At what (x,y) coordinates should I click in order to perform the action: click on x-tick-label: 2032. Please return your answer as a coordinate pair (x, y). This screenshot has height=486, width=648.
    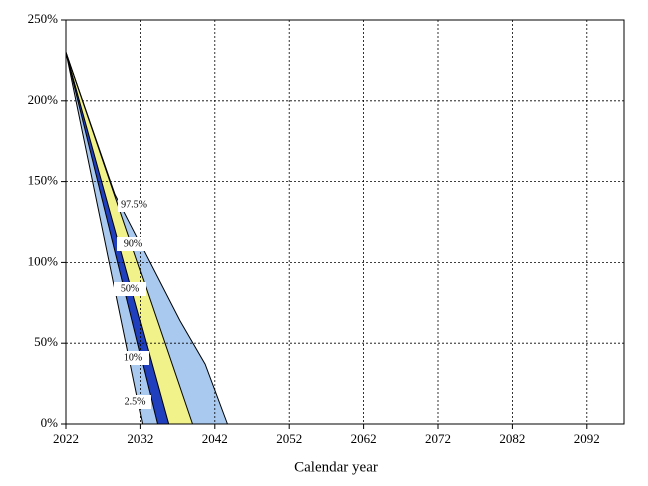
    Looking at the image, I should click on (140, 438).